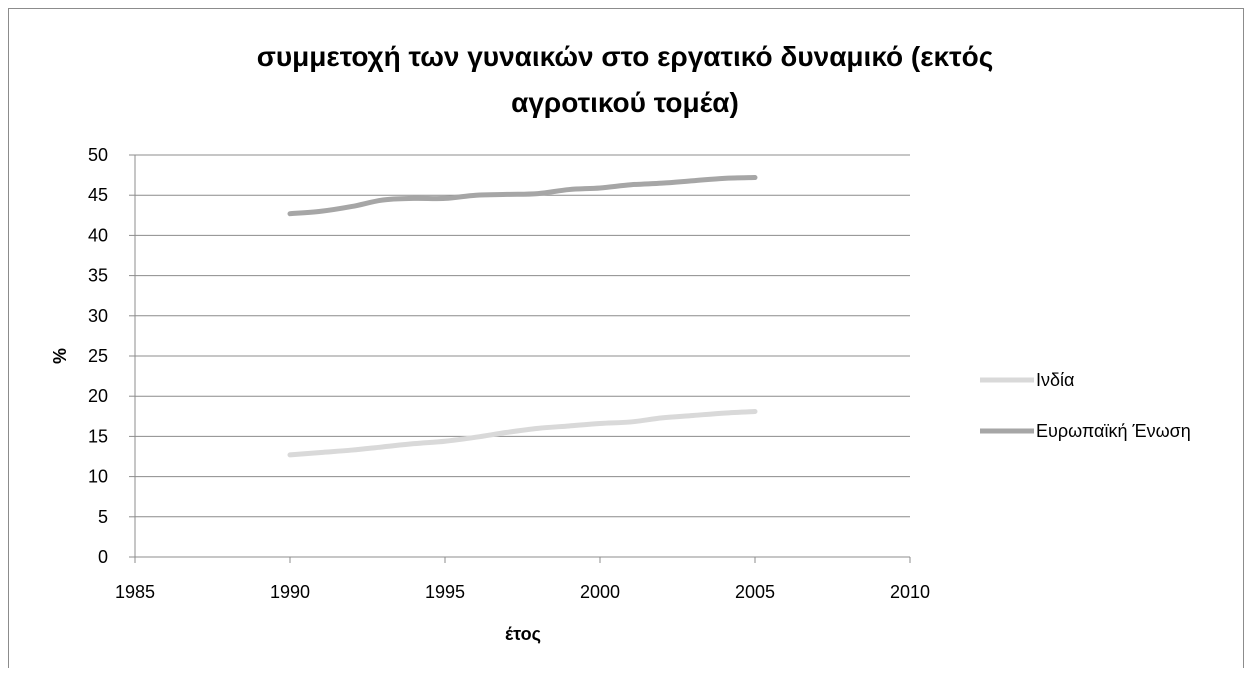 The image size is (1255, 675). I want to click on y-tick-label: 35, so click(98, 276).